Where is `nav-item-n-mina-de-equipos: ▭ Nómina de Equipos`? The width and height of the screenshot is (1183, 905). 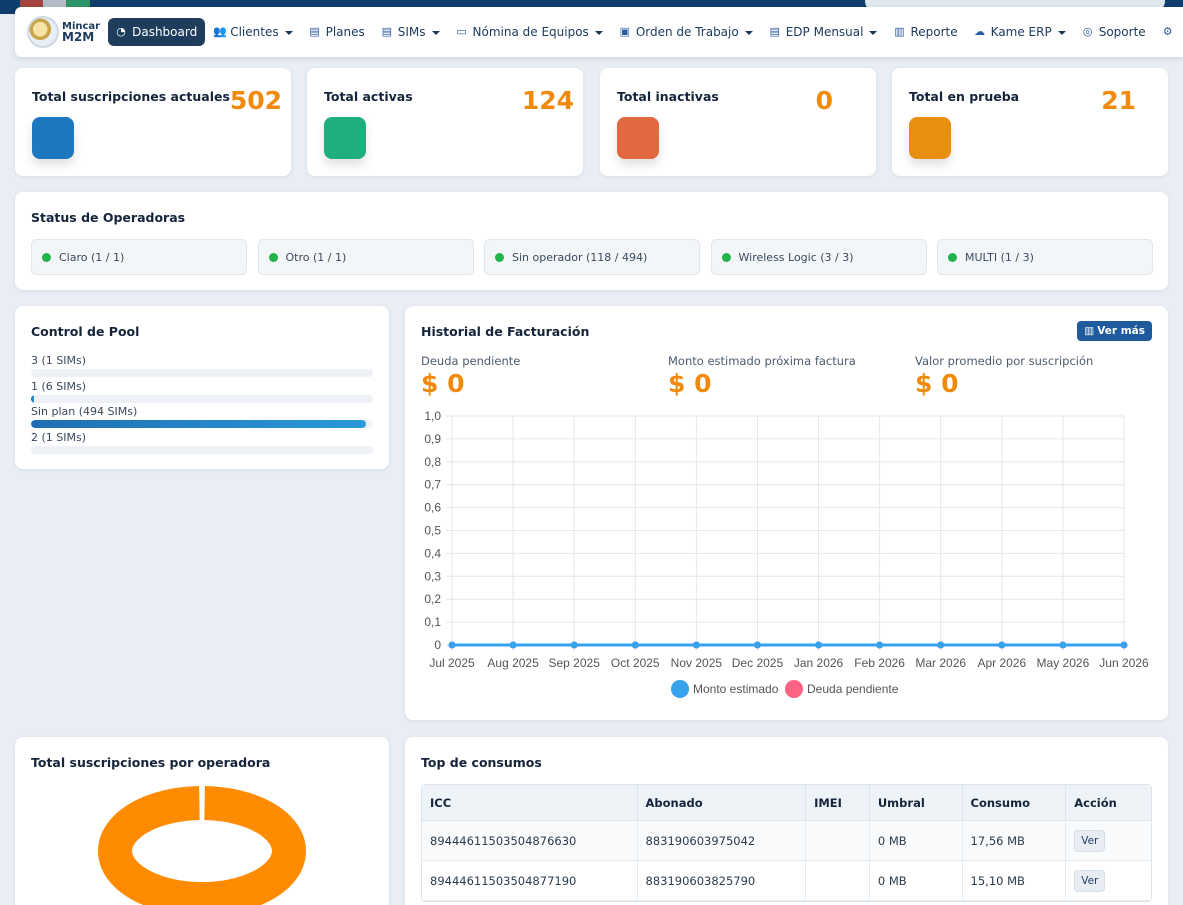 nav-item-n-mina-de-equipos: ▭ Nómina de Equipos is located at coordinates (529, 32).